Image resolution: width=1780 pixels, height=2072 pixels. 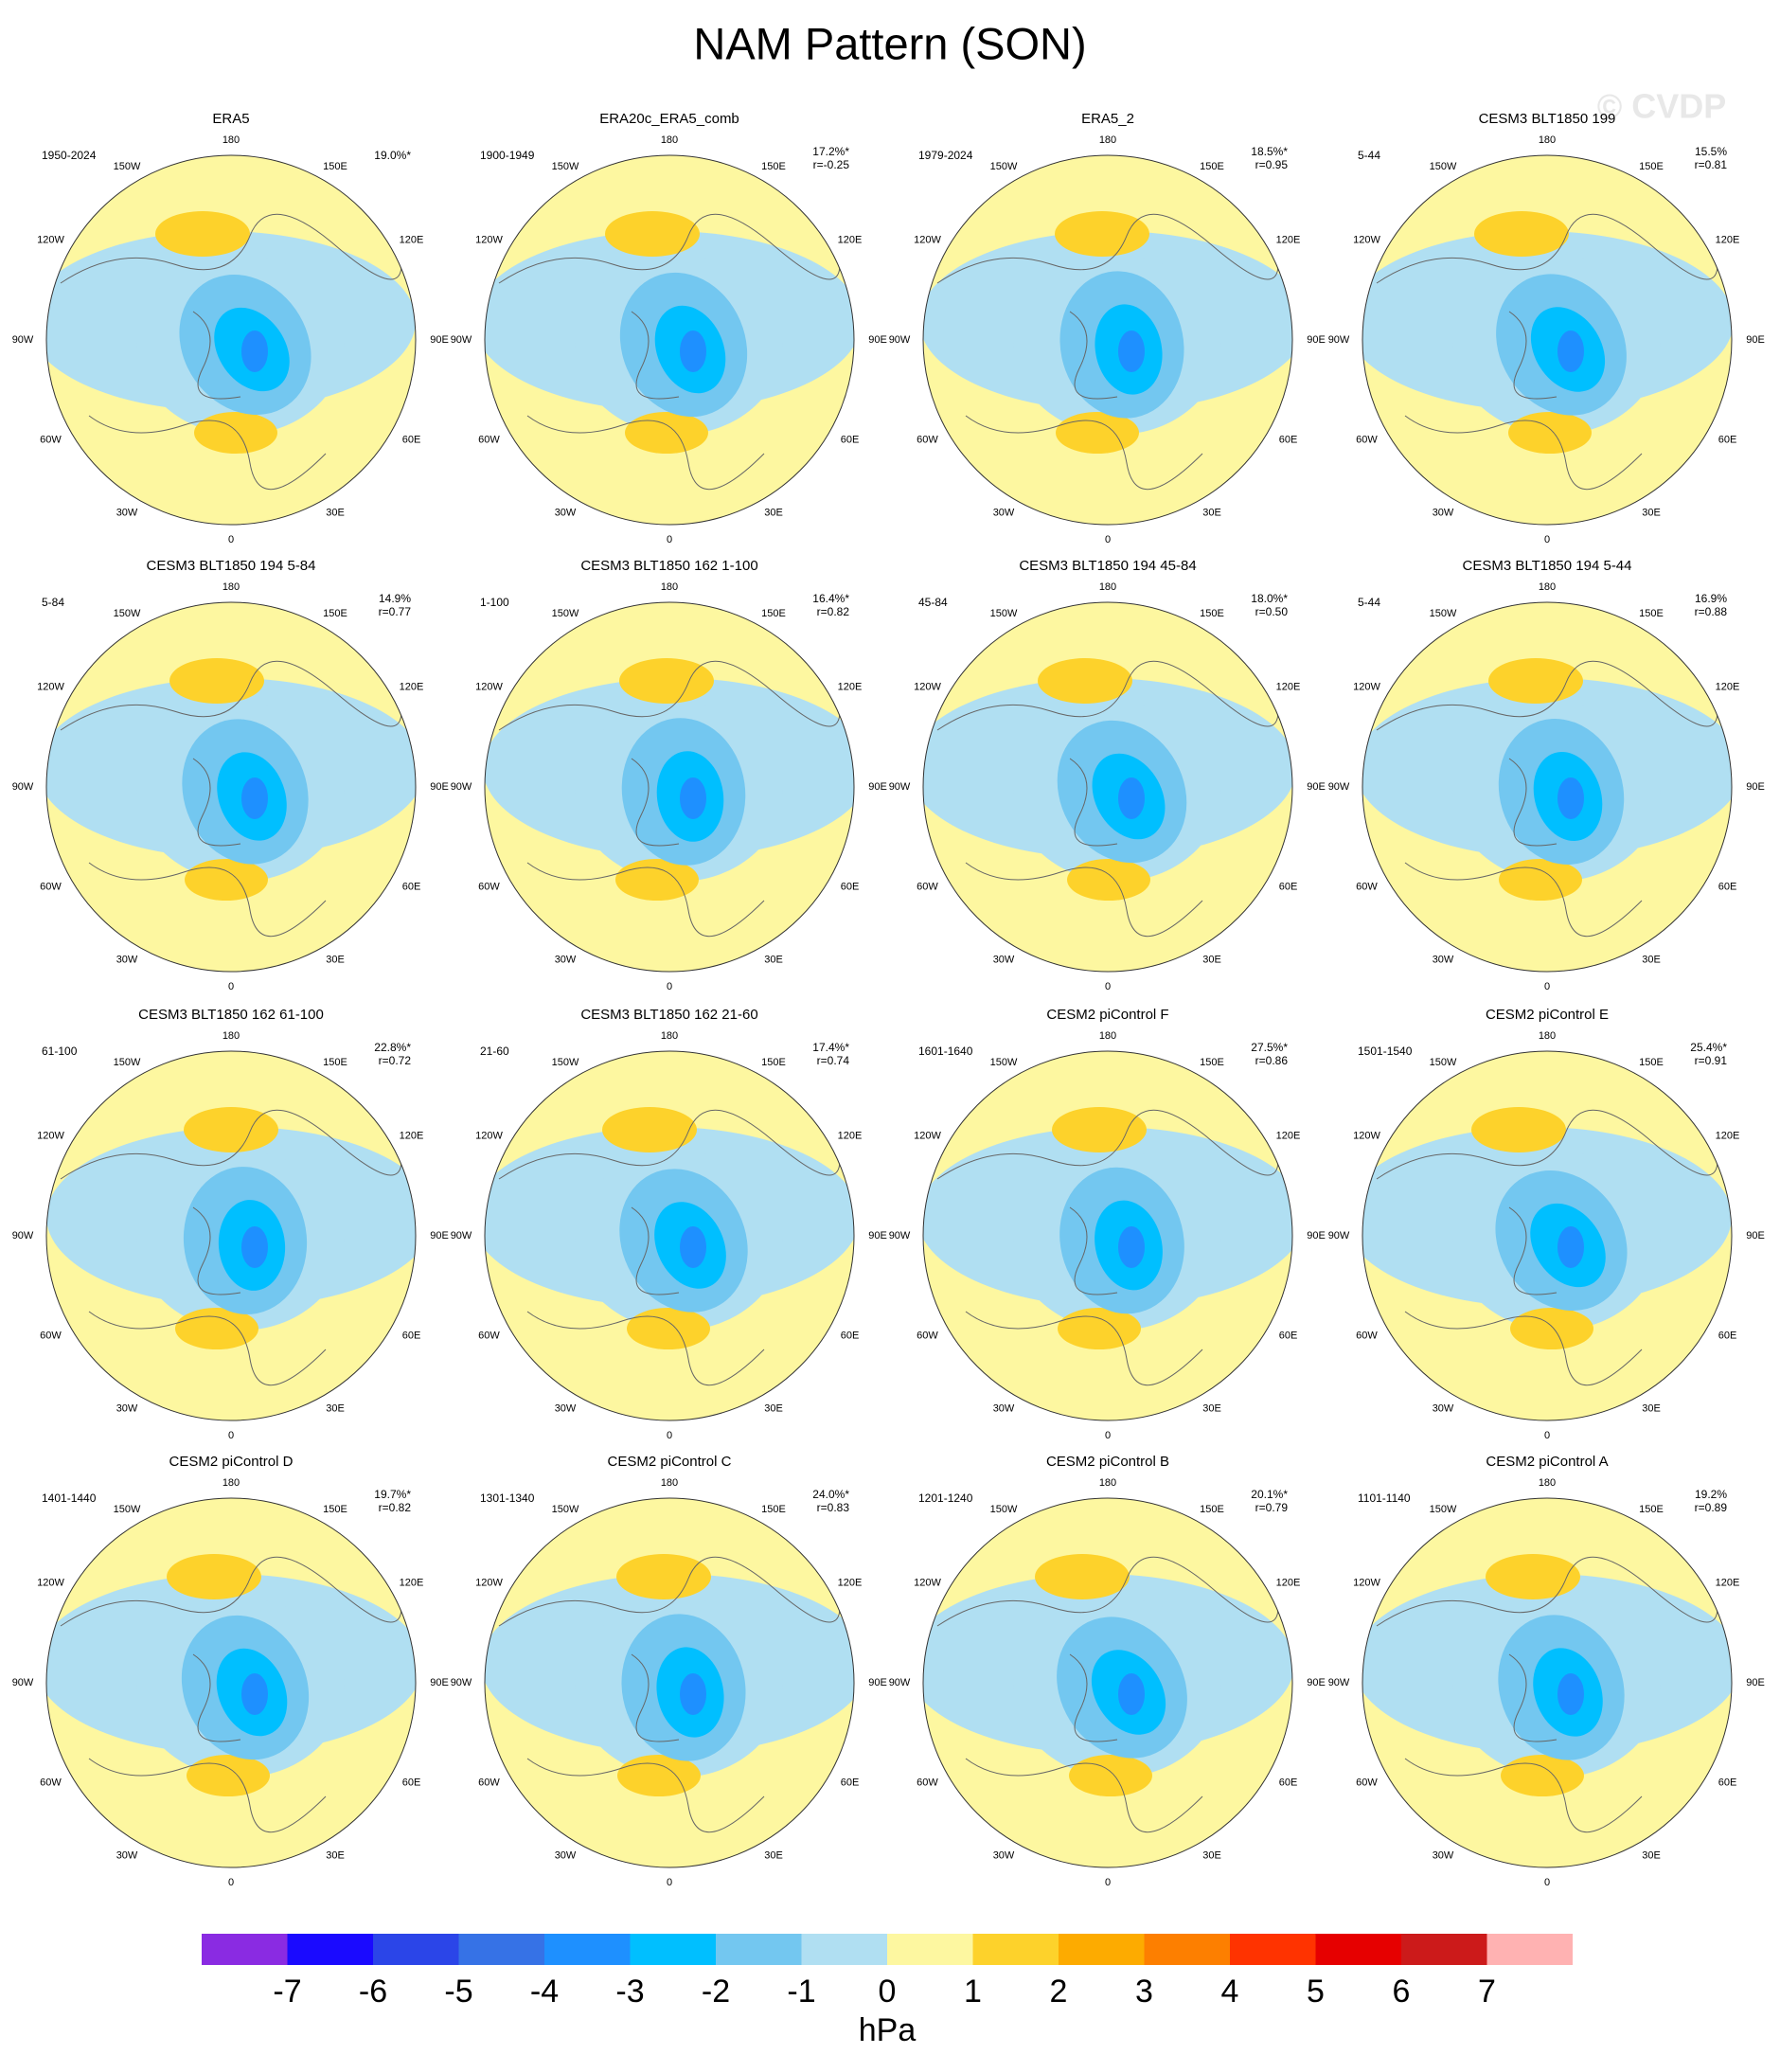 I want to click on panel-title: CESM3 BLT1850 162 21-60, so click(x=668, y=1015).